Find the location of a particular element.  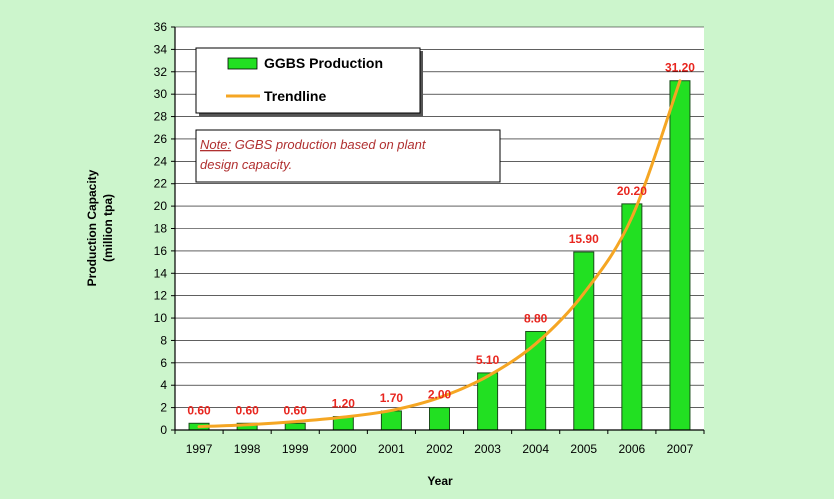

y-tick-label: 18 is located at coordinates (161, 229).